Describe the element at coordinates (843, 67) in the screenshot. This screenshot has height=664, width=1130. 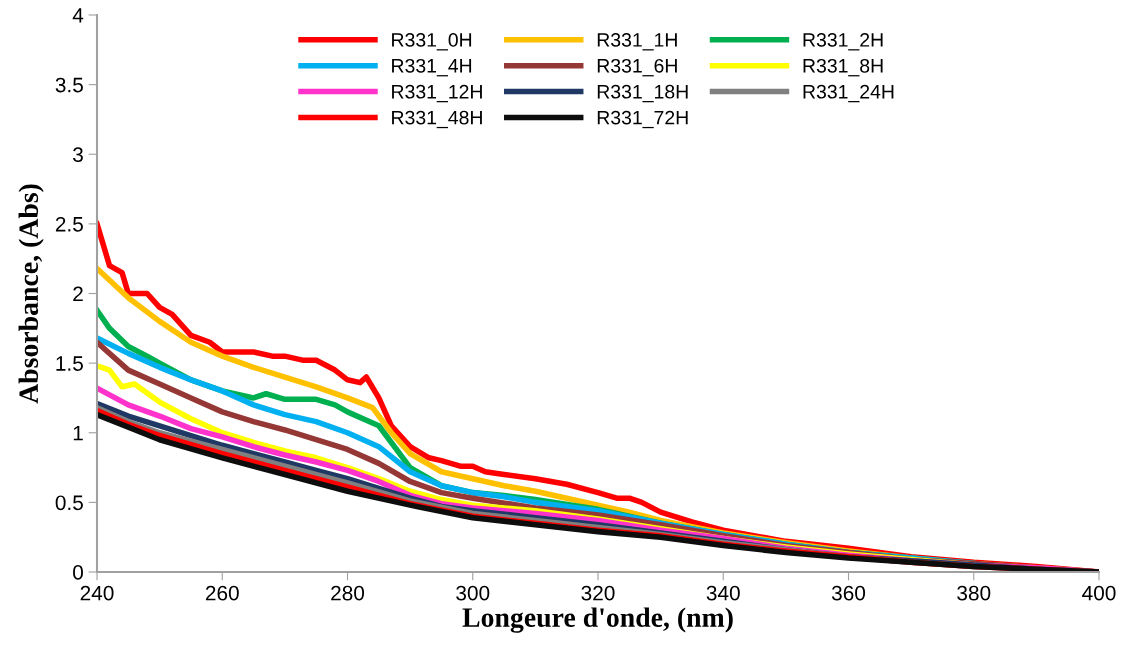
I see `legend-label: R331_8H` at that location.